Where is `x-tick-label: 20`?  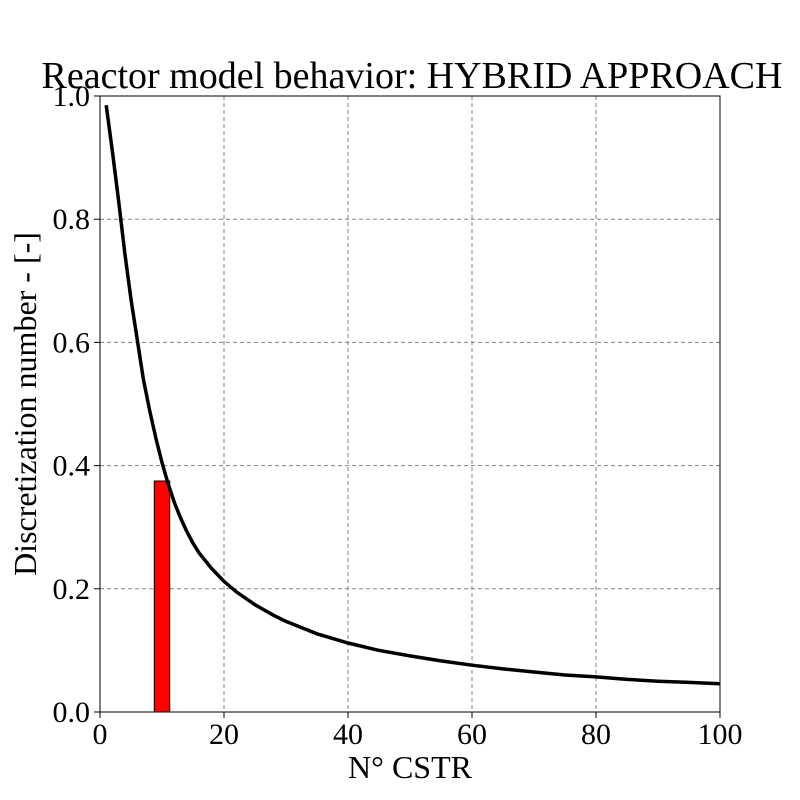 x-tick-label: 20 is located at coordinates (224, 734).